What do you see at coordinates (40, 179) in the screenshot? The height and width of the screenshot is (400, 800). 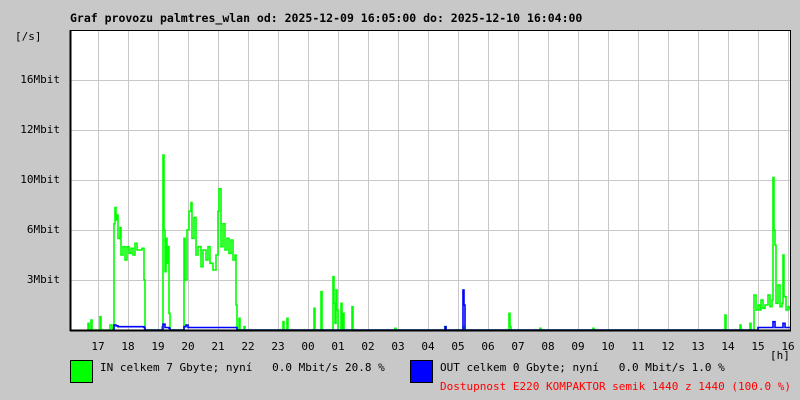 I see `y-tick-label: 10Mbit` at bounding box center [40, 179].